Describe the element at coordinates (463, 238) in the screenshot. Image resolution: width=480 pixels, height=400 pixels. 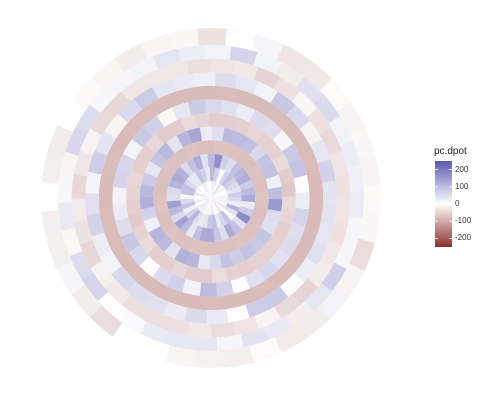
I see `legend-tick-label: -200` at that location.